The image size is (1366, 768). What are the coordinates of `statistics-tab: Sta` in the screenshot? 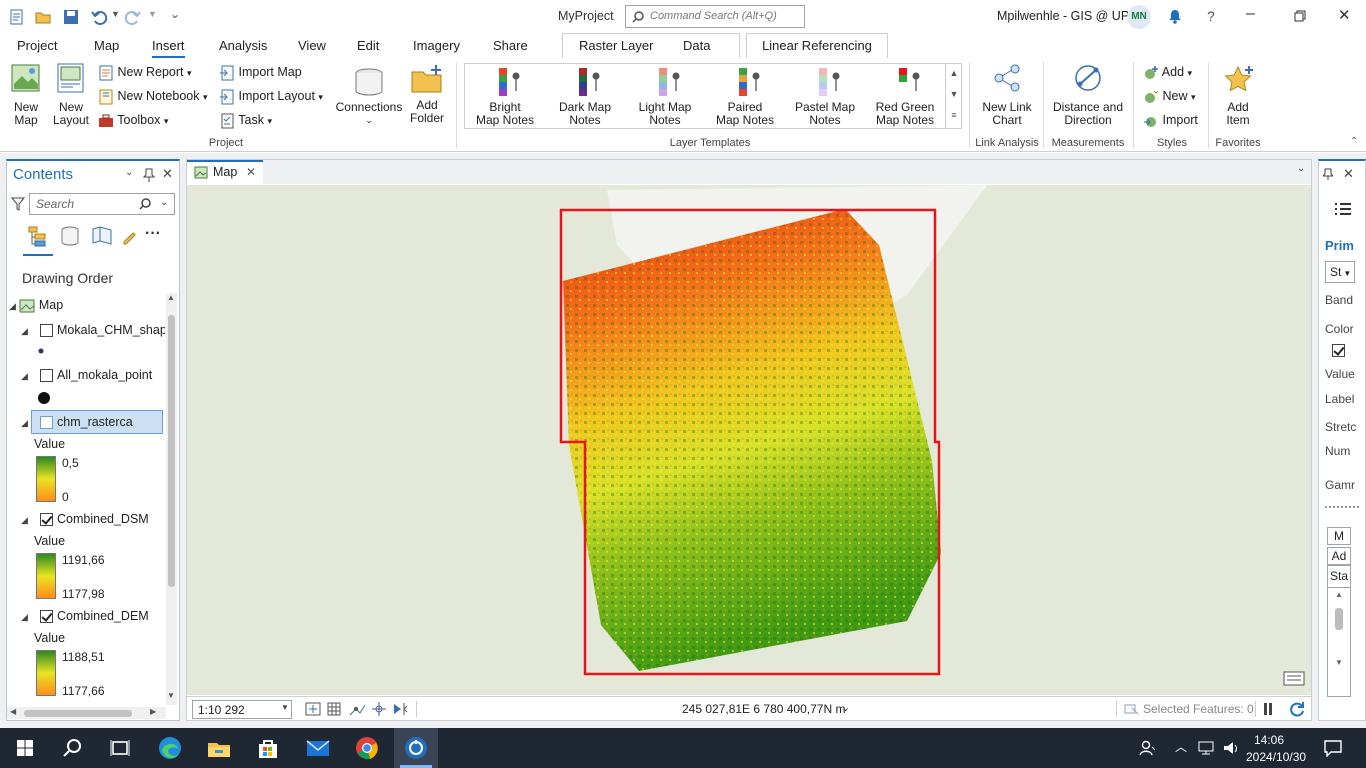 It's located at (1339, 576).